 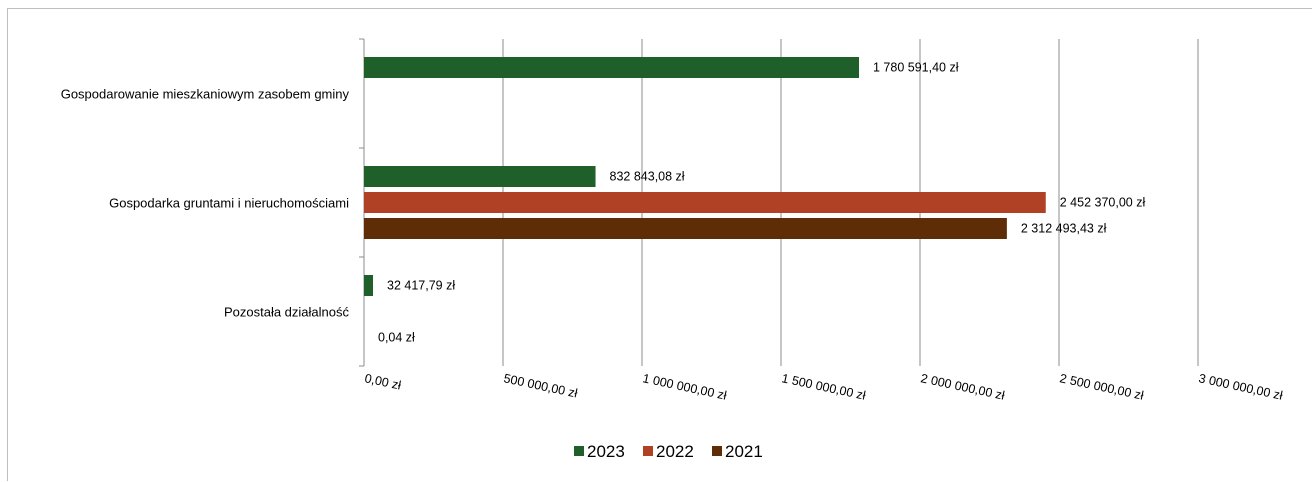 I want to click on data-label: 1 780 591,40 zł, so click(x=916, y=68).